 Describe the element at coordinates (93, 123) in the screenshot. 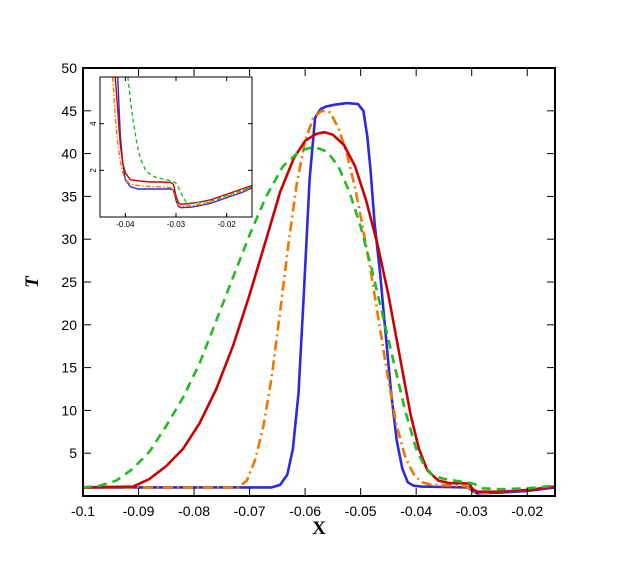

I see `inset-y-tick-label: 4` at that location.